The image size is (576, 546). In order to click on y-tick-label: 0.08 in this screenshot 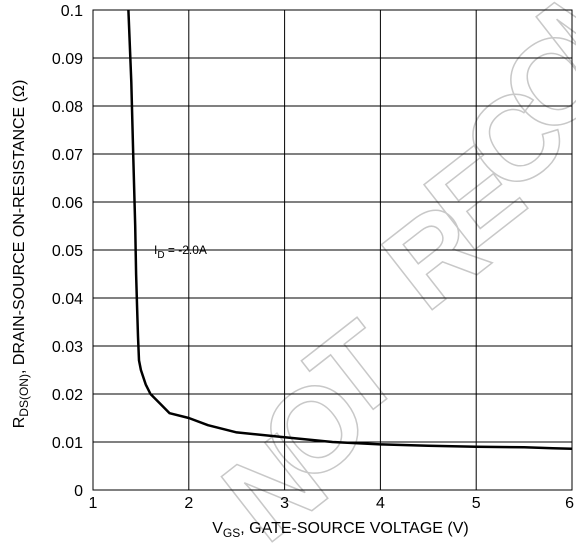, I will do `click(67, 107)`.